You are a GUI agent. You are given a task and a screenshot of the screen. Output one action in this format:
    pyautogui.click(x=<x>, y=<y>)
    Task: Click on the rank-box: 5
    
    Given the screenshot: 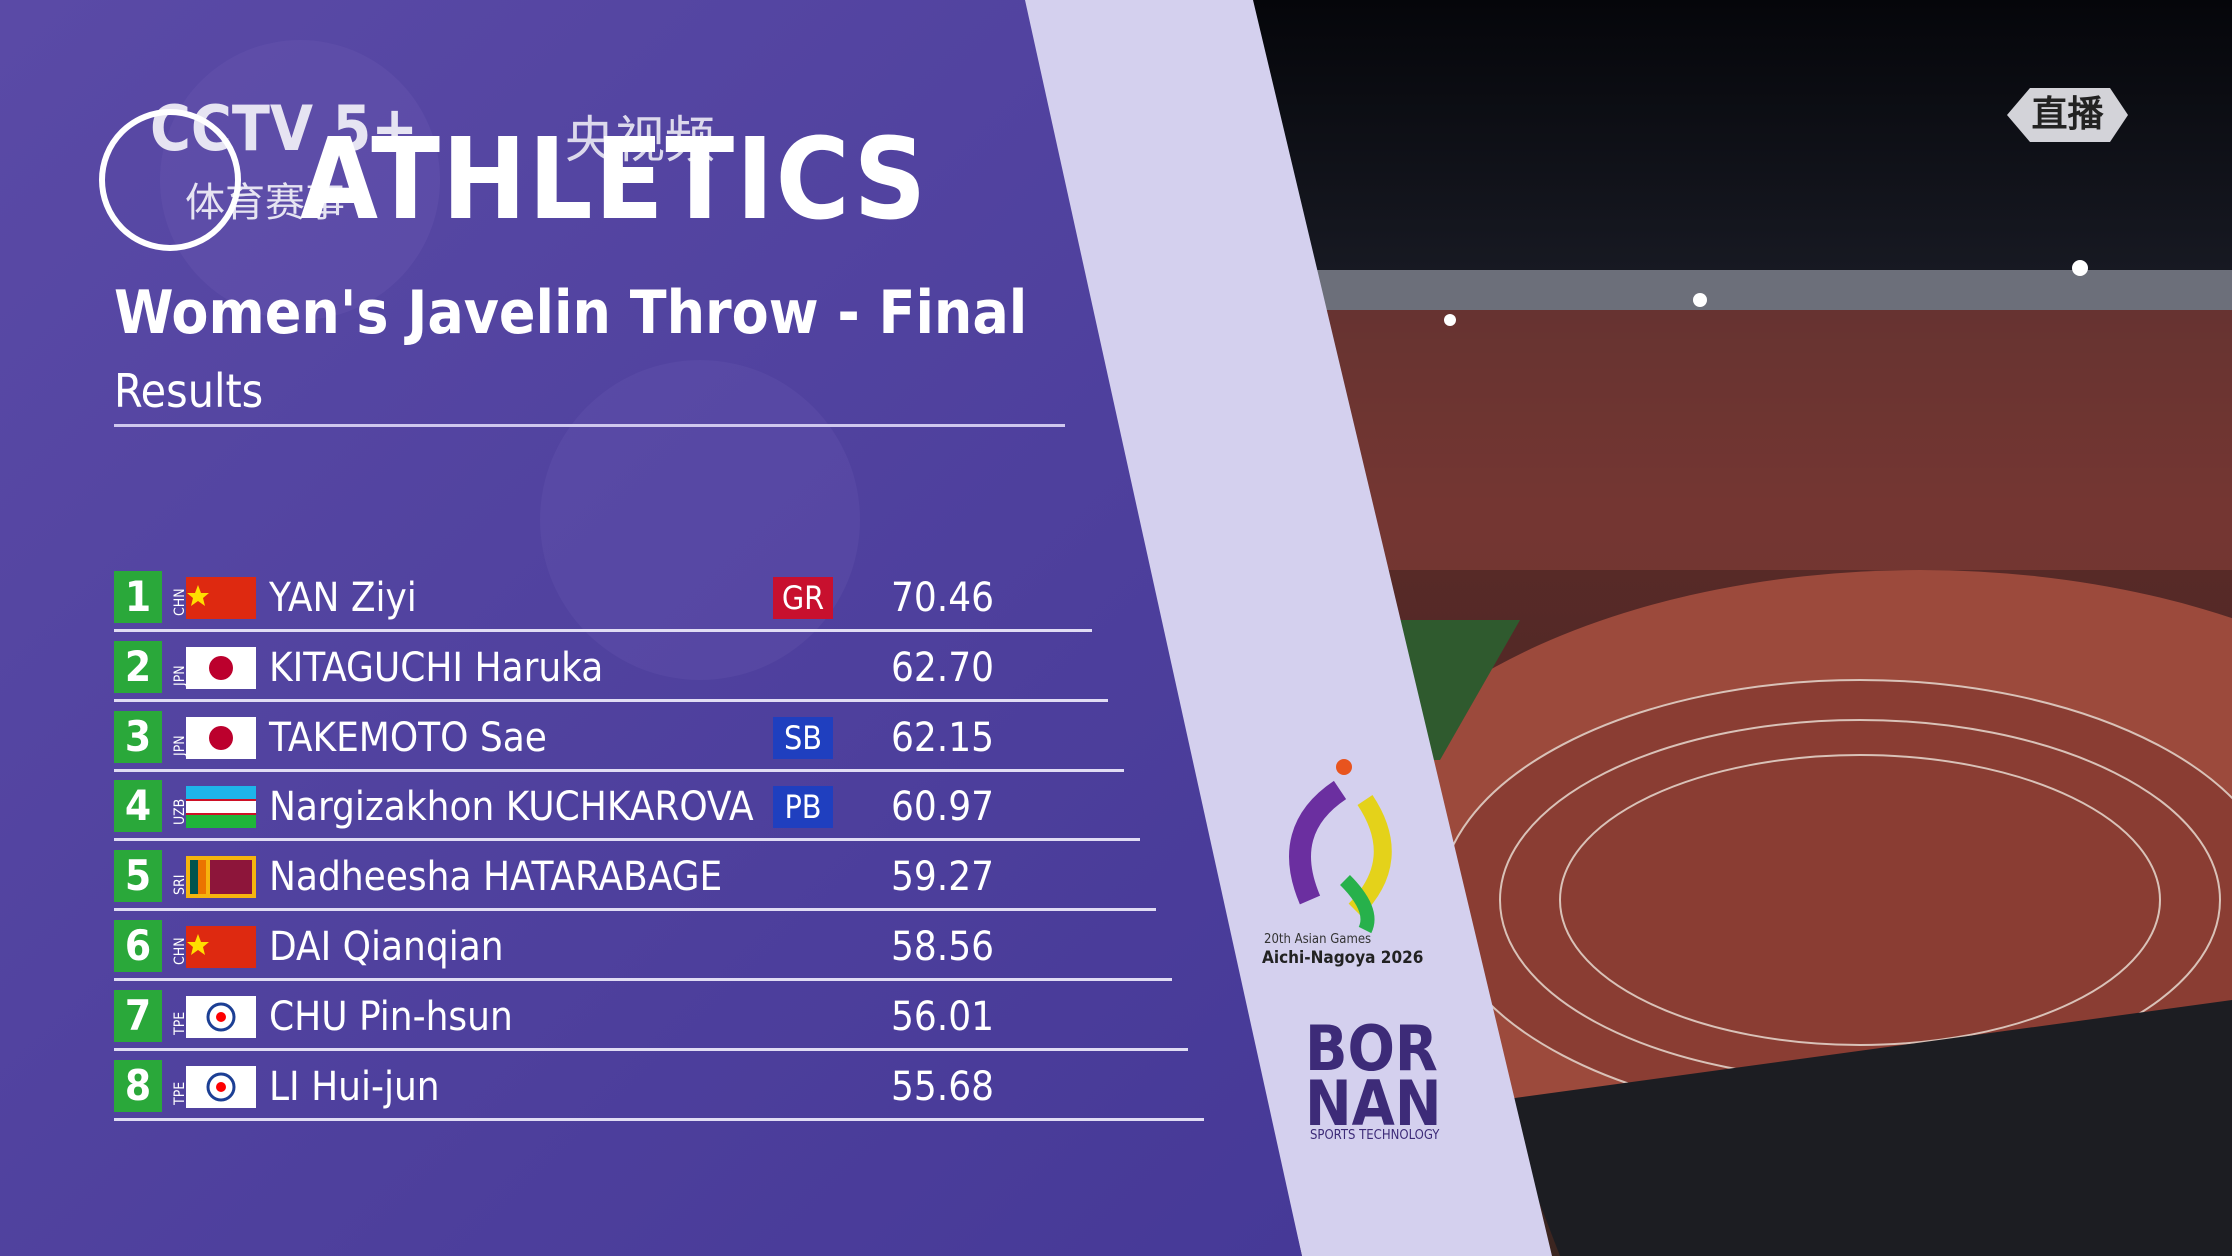 What is the action you would take?
    pyautogui.click(x=138, y=876)
    